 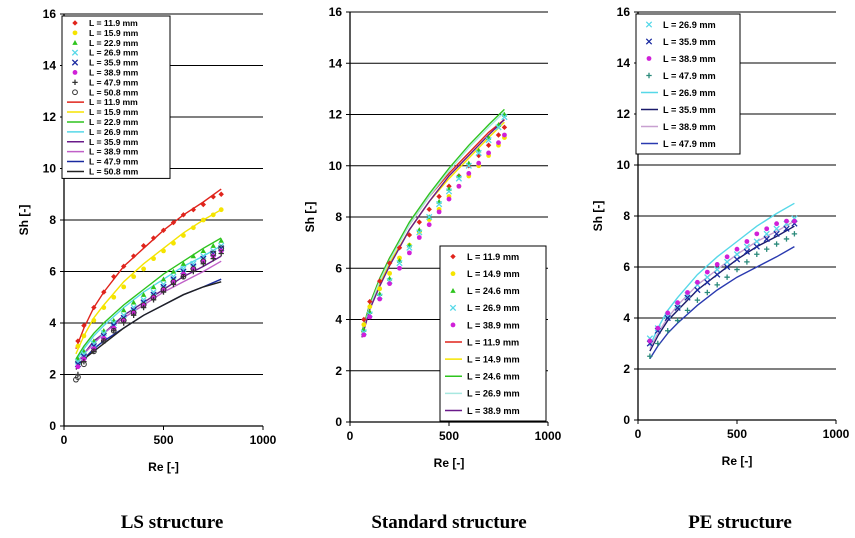 What do you see at coordinates (493, 308) in the screenshot?
I see `legend-label: L = 26.9 mm` at bounding box center [493, 308].